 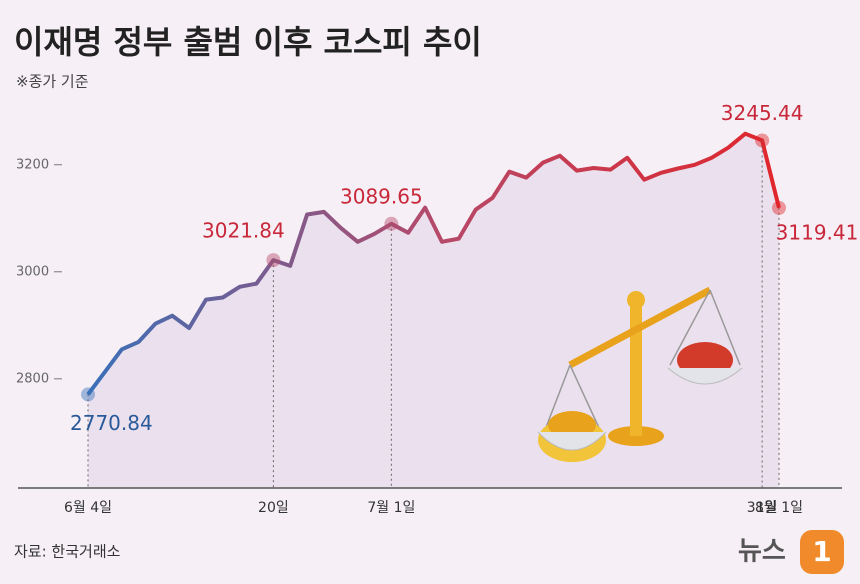 What do you see at coordinates (52, 82) in the screenshot?
I see `chart-subtitle: ※종가 기준` at bounding box center [52, 82].